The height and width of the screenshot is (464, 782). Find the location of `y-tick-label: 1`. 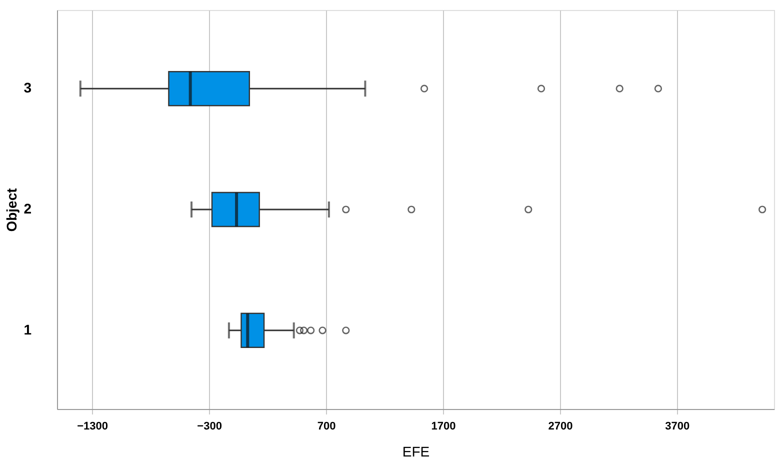

y-tick-label: 1 is located at coordinates (28, 329).